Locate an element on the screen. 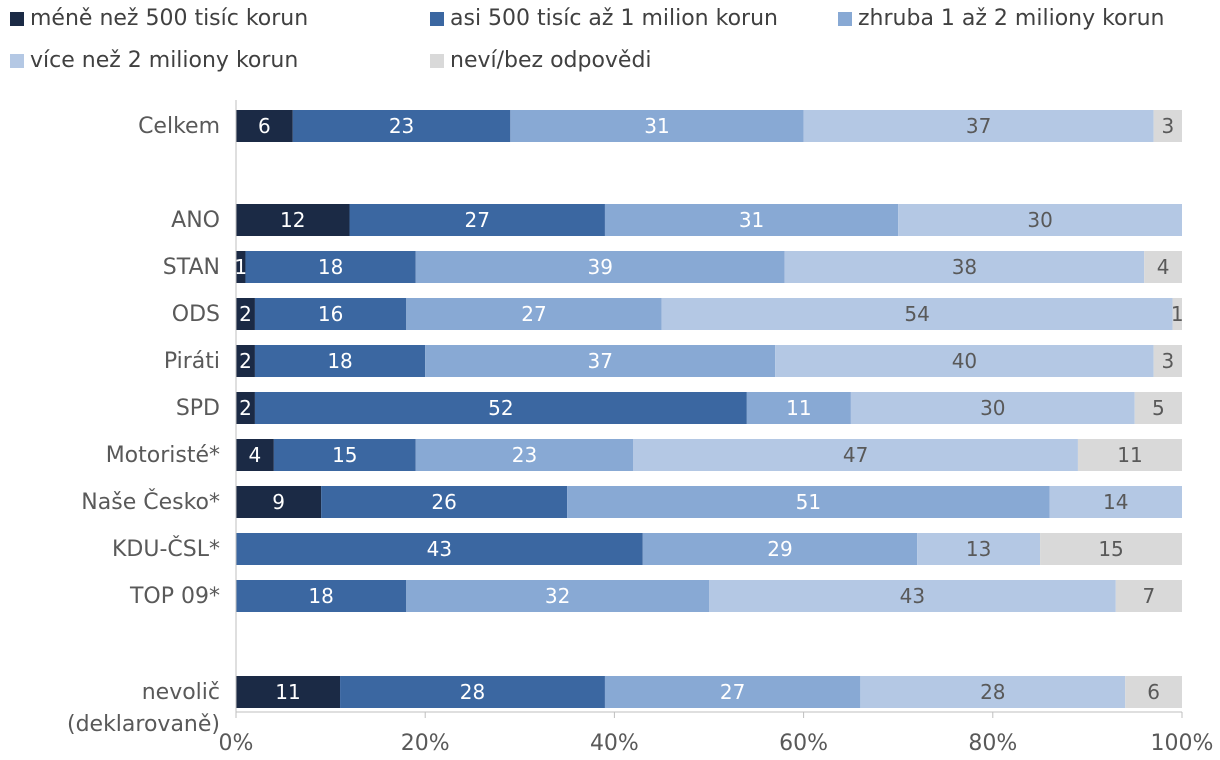  data-label: 52 is located at coordinates (500, 408).